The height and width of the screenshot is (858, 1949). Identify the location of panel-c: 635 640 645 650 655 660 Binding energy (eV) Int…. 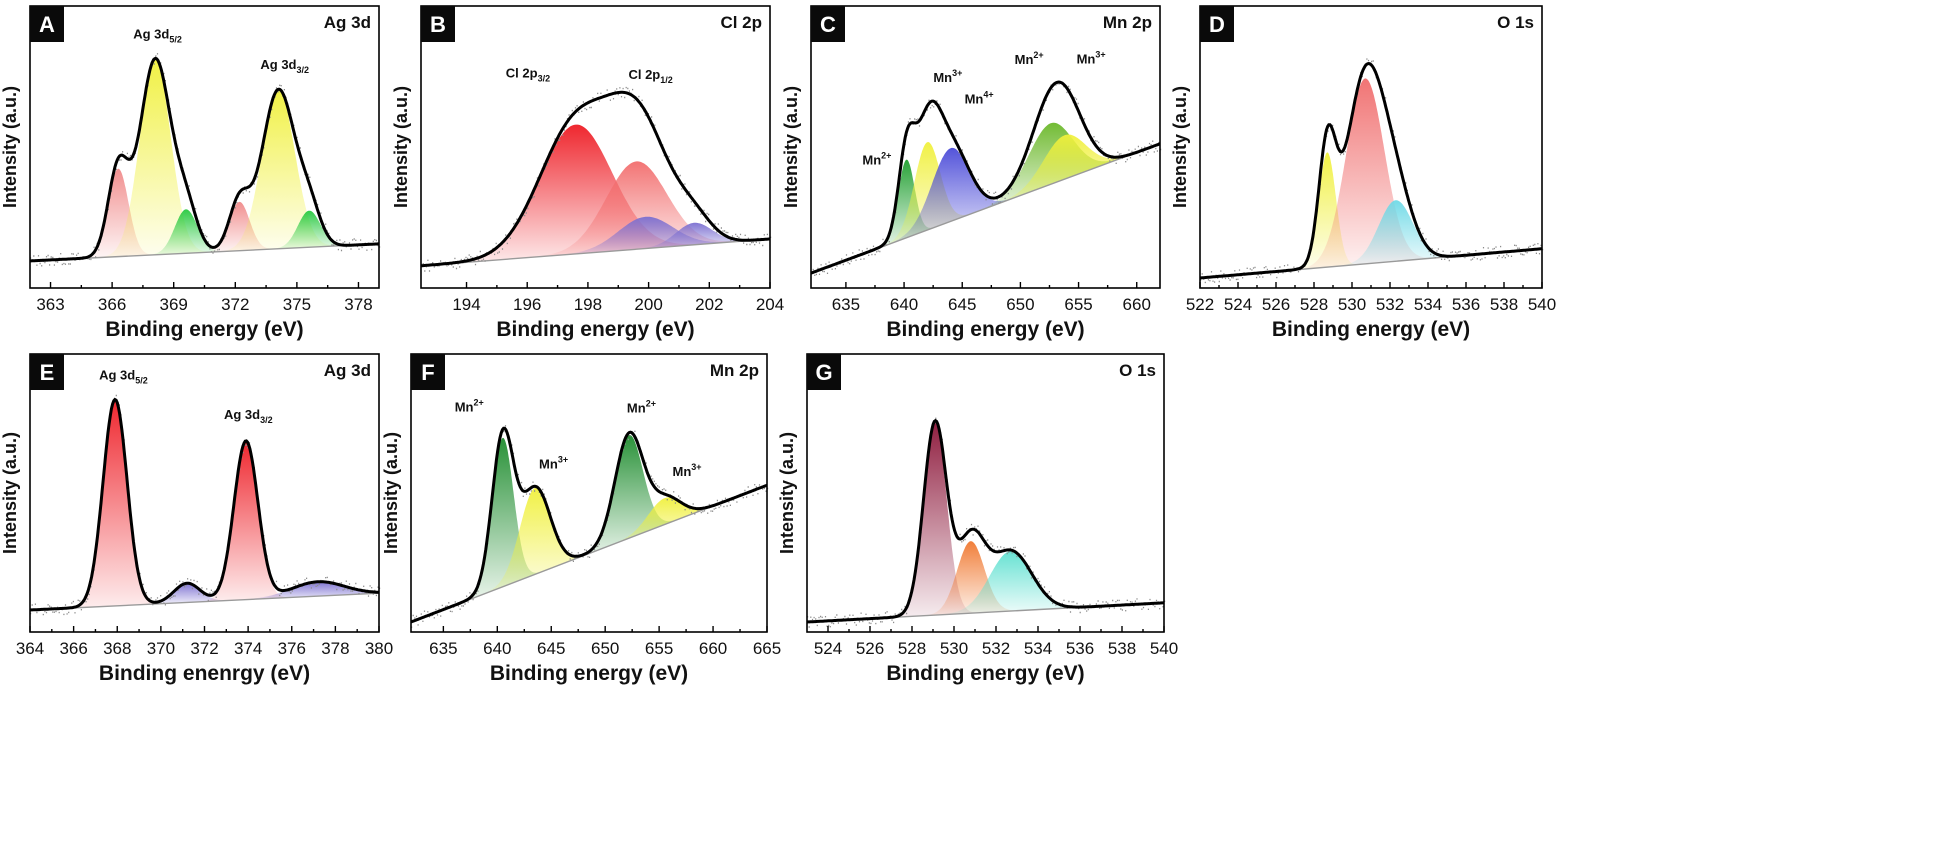
(971, 173).